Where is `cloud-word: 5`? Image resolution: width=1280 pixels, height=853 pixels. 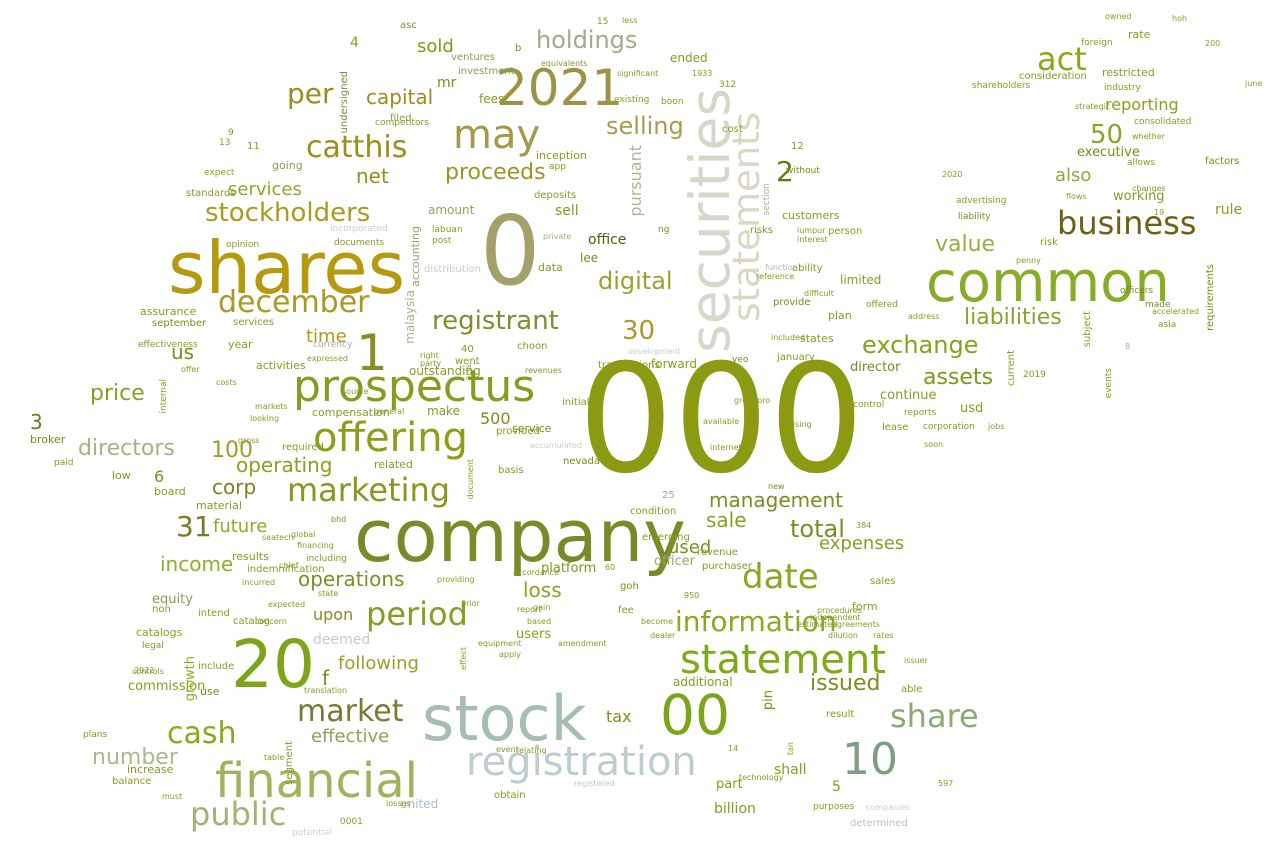
cloud-word: 5 is located at coordinates (836, 787).